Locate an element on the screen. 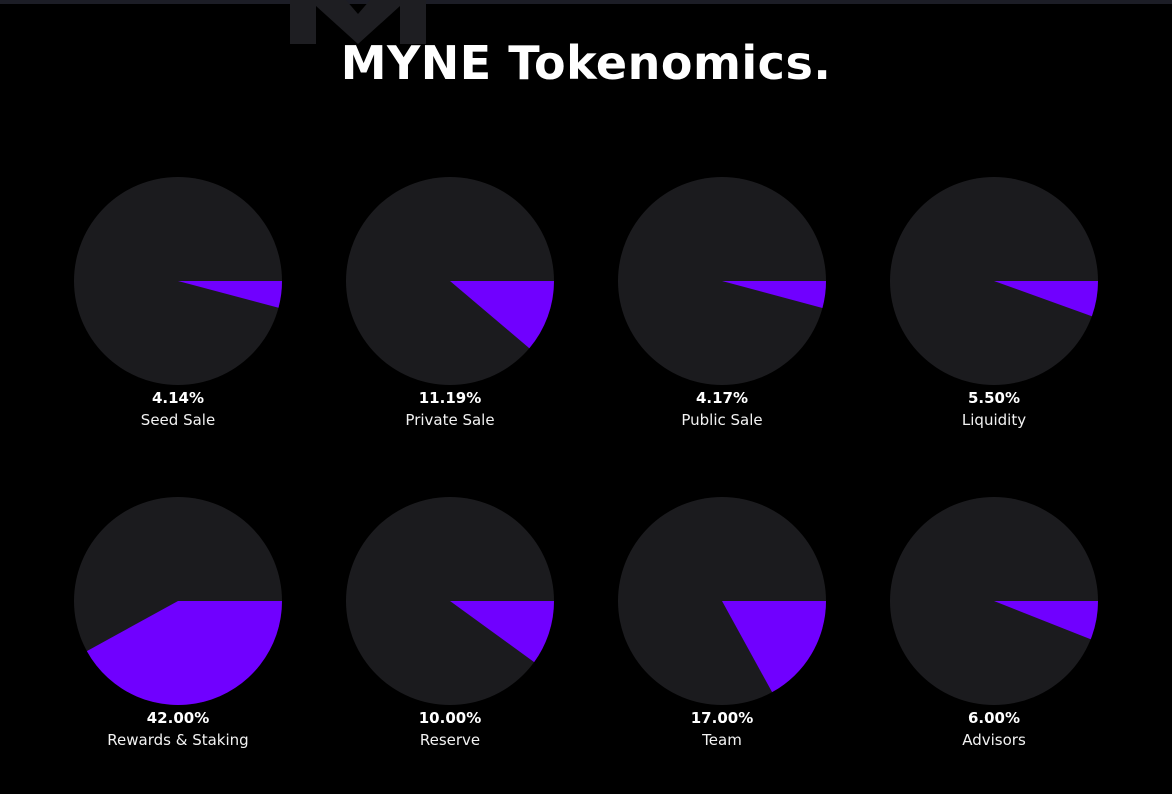 The width and height of the screenshot is (1172, 794). pie-card-public-sale: 4.17% Public Sale is located at coordinates (722, 304).